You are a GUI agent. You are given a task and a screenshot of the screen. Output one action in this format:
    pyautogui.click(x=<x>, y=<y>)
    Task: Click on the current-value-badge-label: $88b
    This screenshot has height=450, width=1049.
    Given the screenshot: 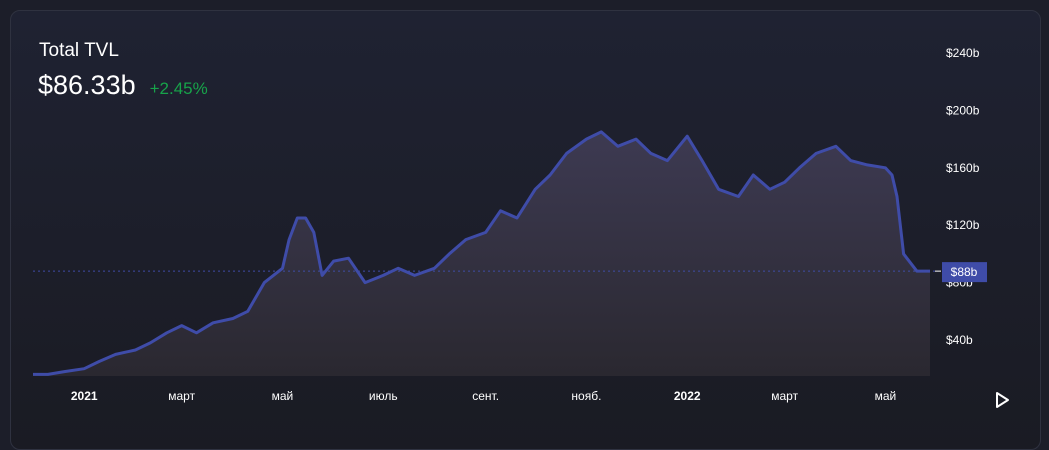 What is the action you would take?
    pyautogui.click(x=964, y=272)
    